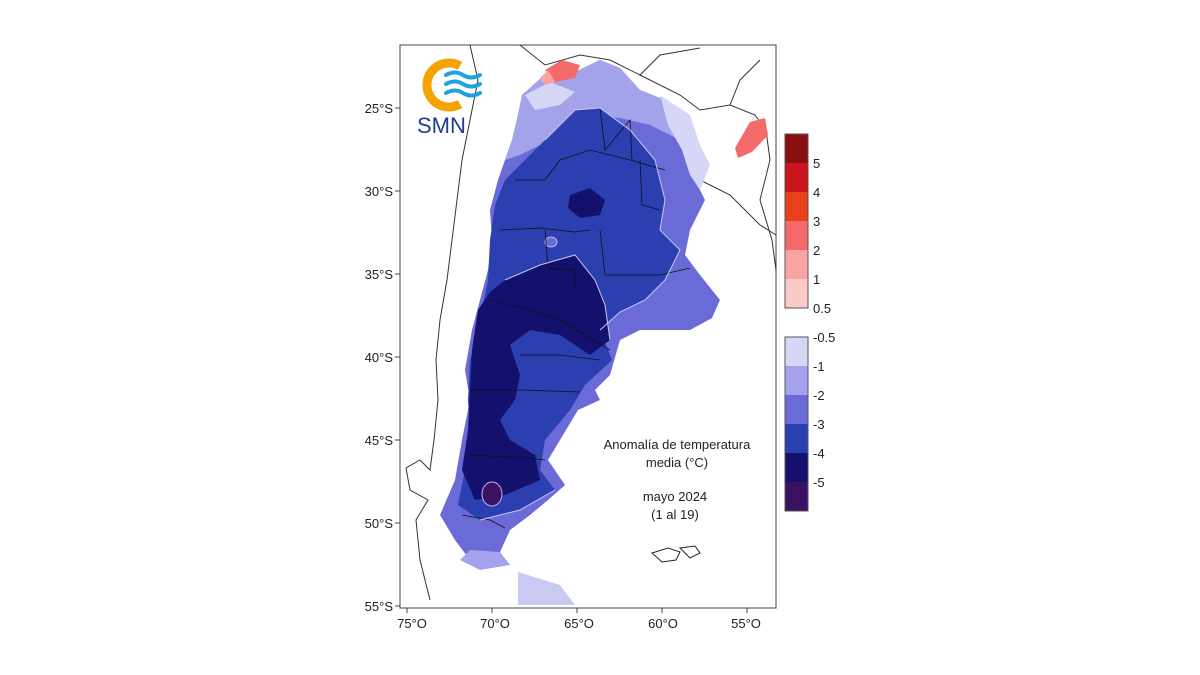 The height and width of the screenshot is (675, 1200). I want to click on legend-label: -3, so click(819, 424).